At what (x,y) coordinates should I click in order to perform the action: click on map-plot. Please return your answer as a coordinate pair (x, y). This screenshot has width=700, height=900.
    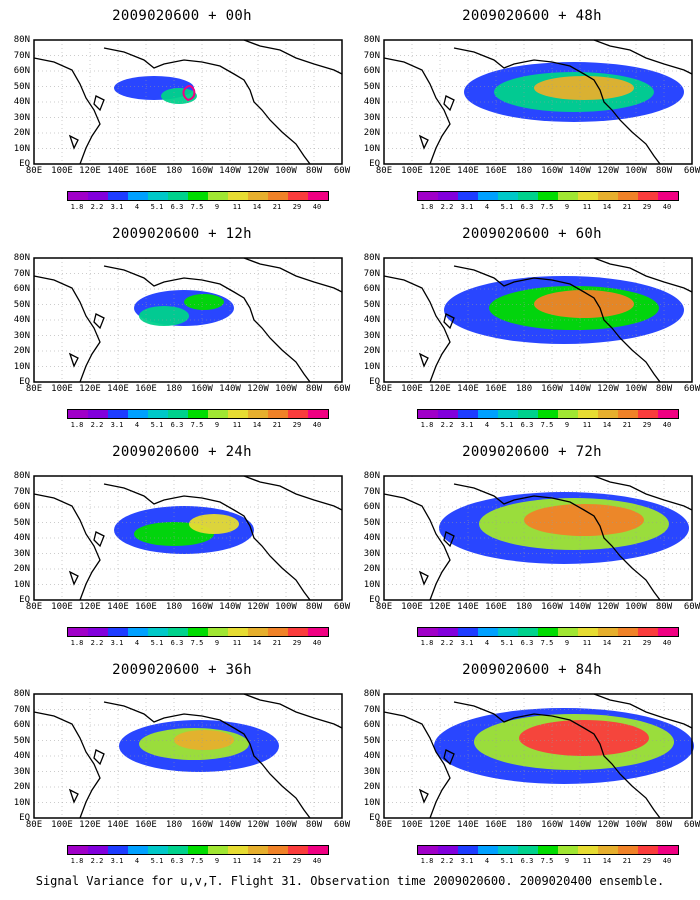
    Looking at the image, I should click on (188, 538).